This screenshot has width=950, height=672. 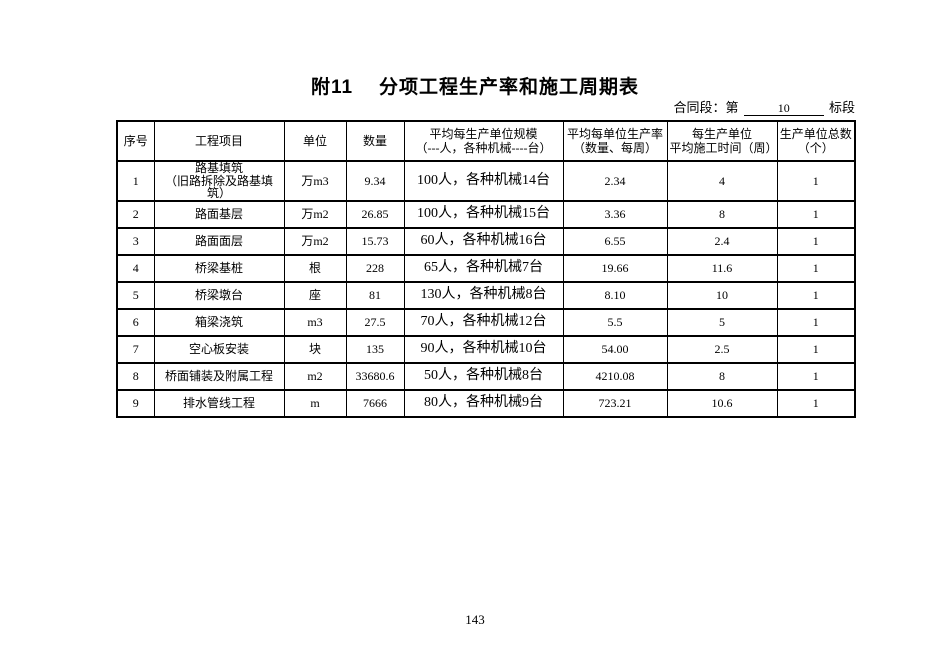 I want to click on cell-project: 路面面层, so click(x=219, y=241).